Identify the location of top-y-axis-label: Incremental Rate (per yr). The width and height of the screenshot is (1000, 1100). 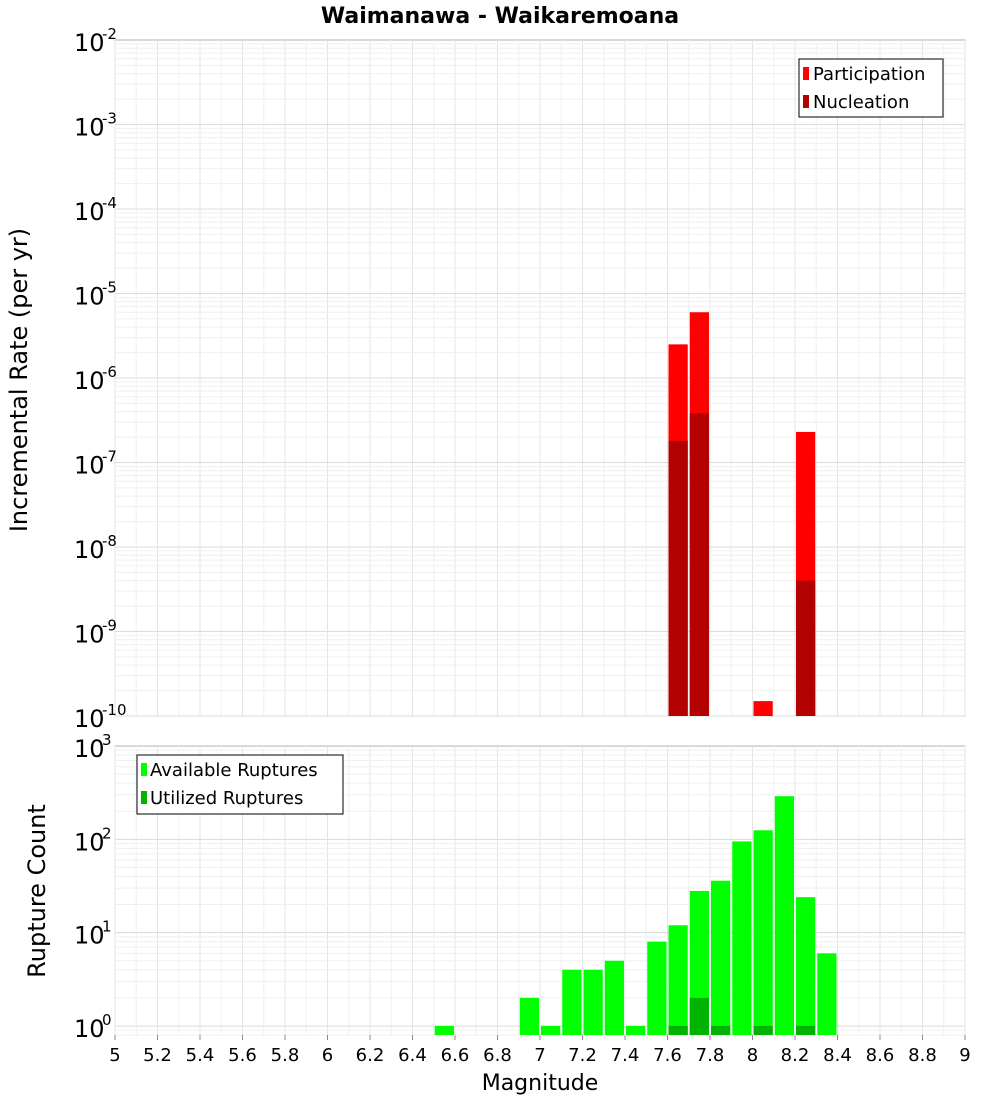
(19, 380).